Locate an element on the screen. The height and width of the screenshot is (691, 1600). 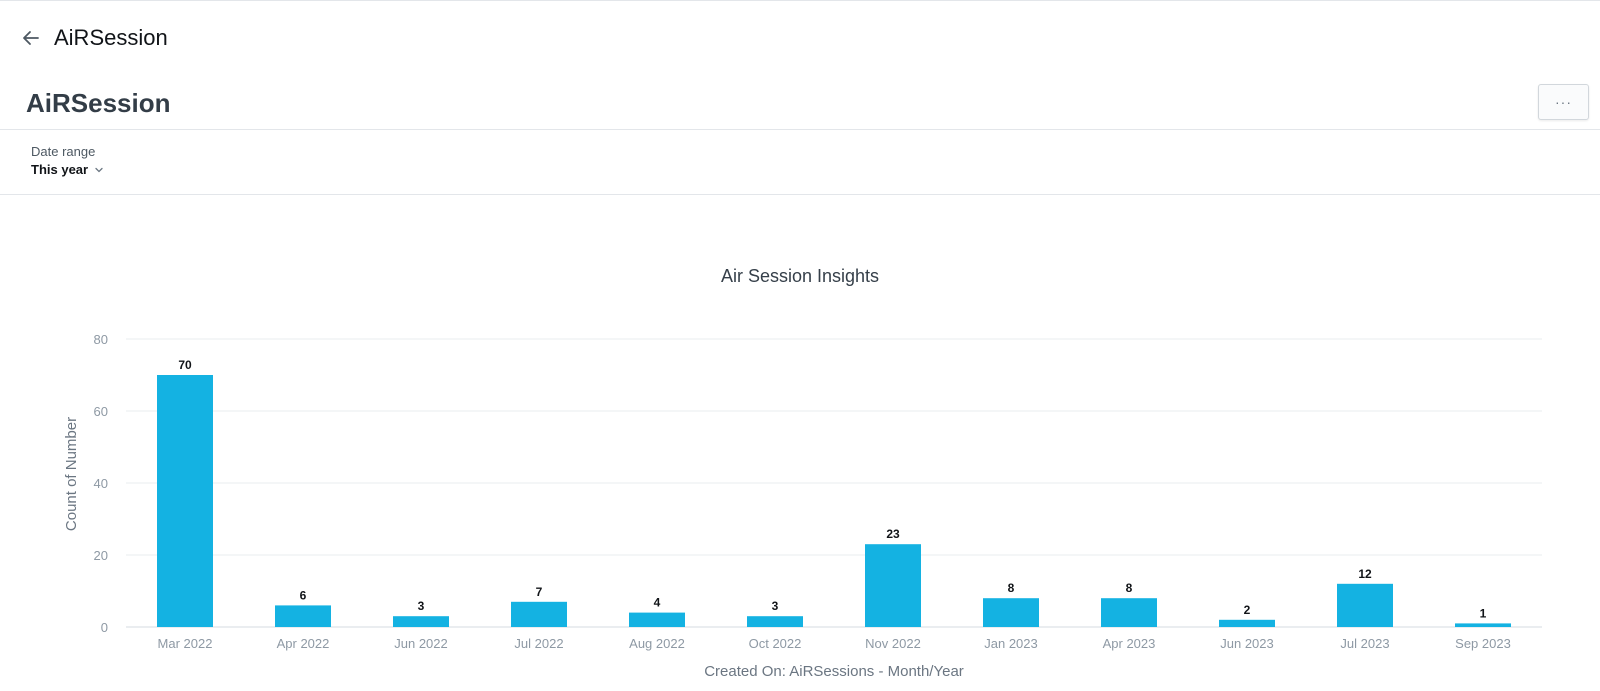
date-range-value: This year is located at coordinates (60, 169).